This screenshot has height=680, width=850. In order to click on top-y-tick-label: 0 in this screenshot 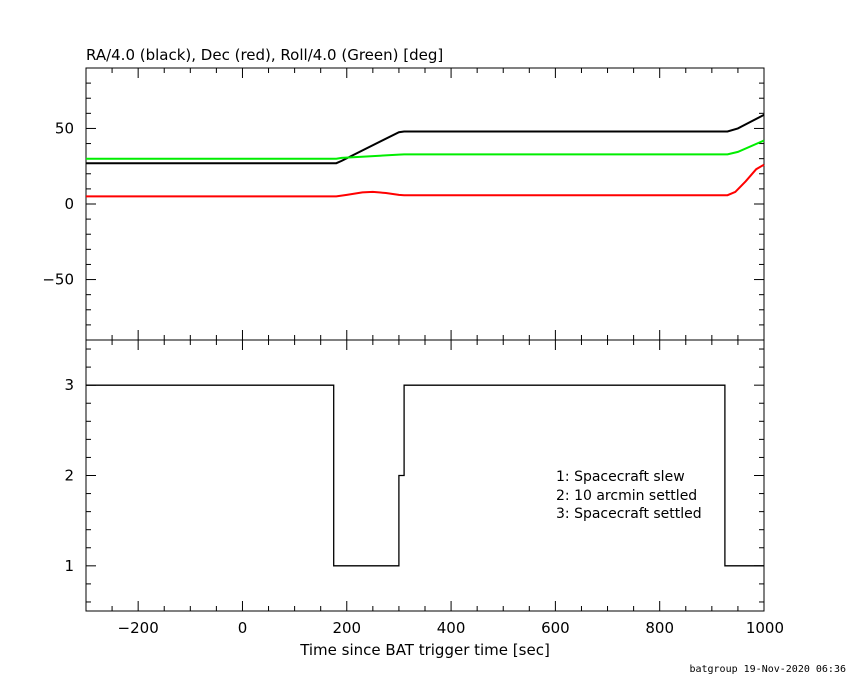, I will do `click(69, 204)`.